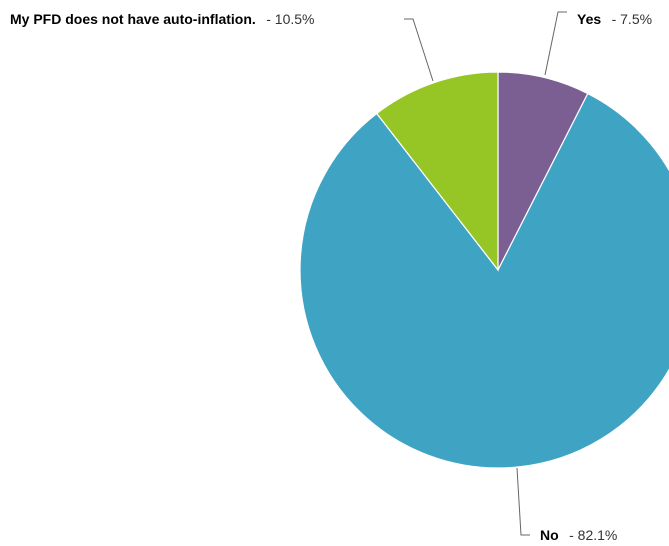  I want to click on slice-value-no-auto-inflation: - 10.5%, so click(290, 19).